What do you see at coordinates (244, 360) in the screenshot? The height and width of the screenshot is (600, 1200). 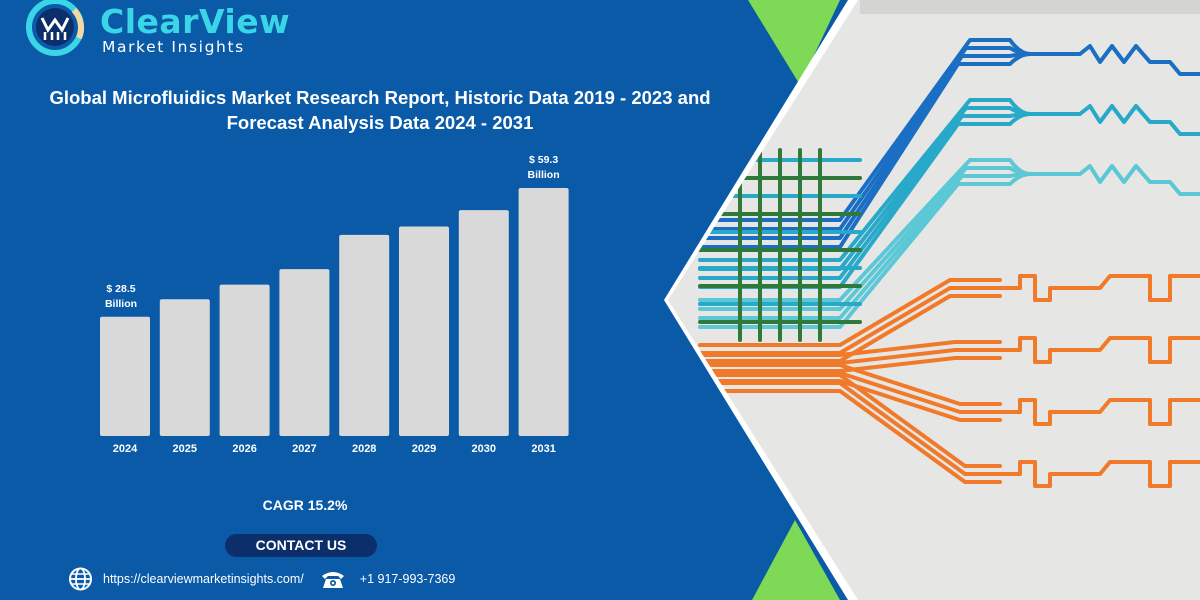 I see `bar-2026` at bounding box center [244, 360].